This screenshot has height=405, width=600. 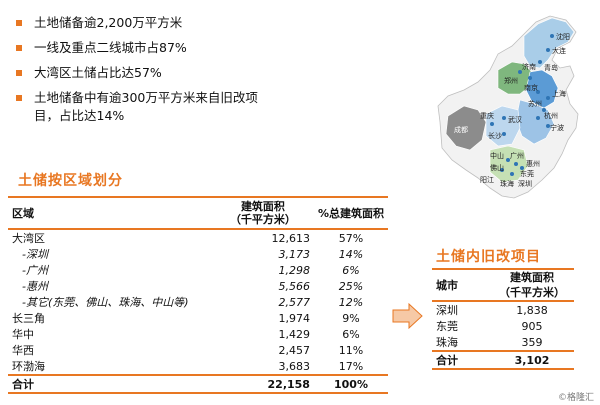 I want to click on label-chengdu: 成都, so click(x=461, y=129).